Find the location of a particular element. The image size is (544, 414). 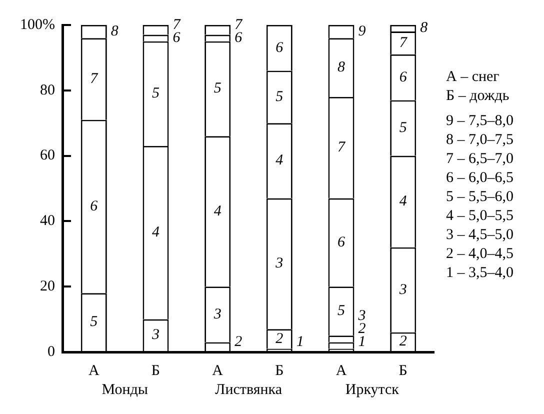

text: Иркутск is located at coordinates (372, 390).